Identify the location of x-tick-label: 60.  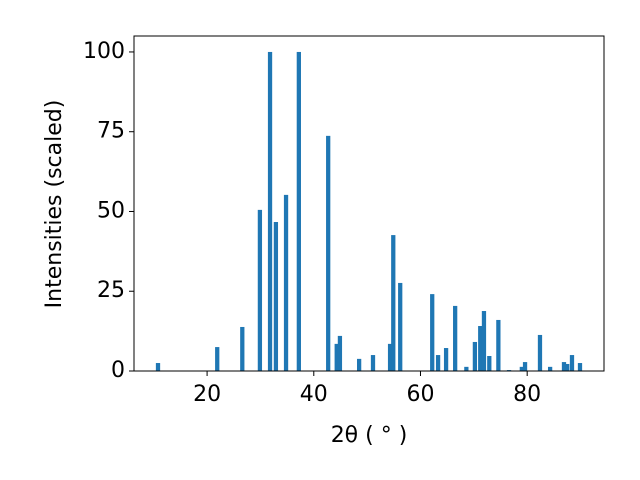
(420, 394).